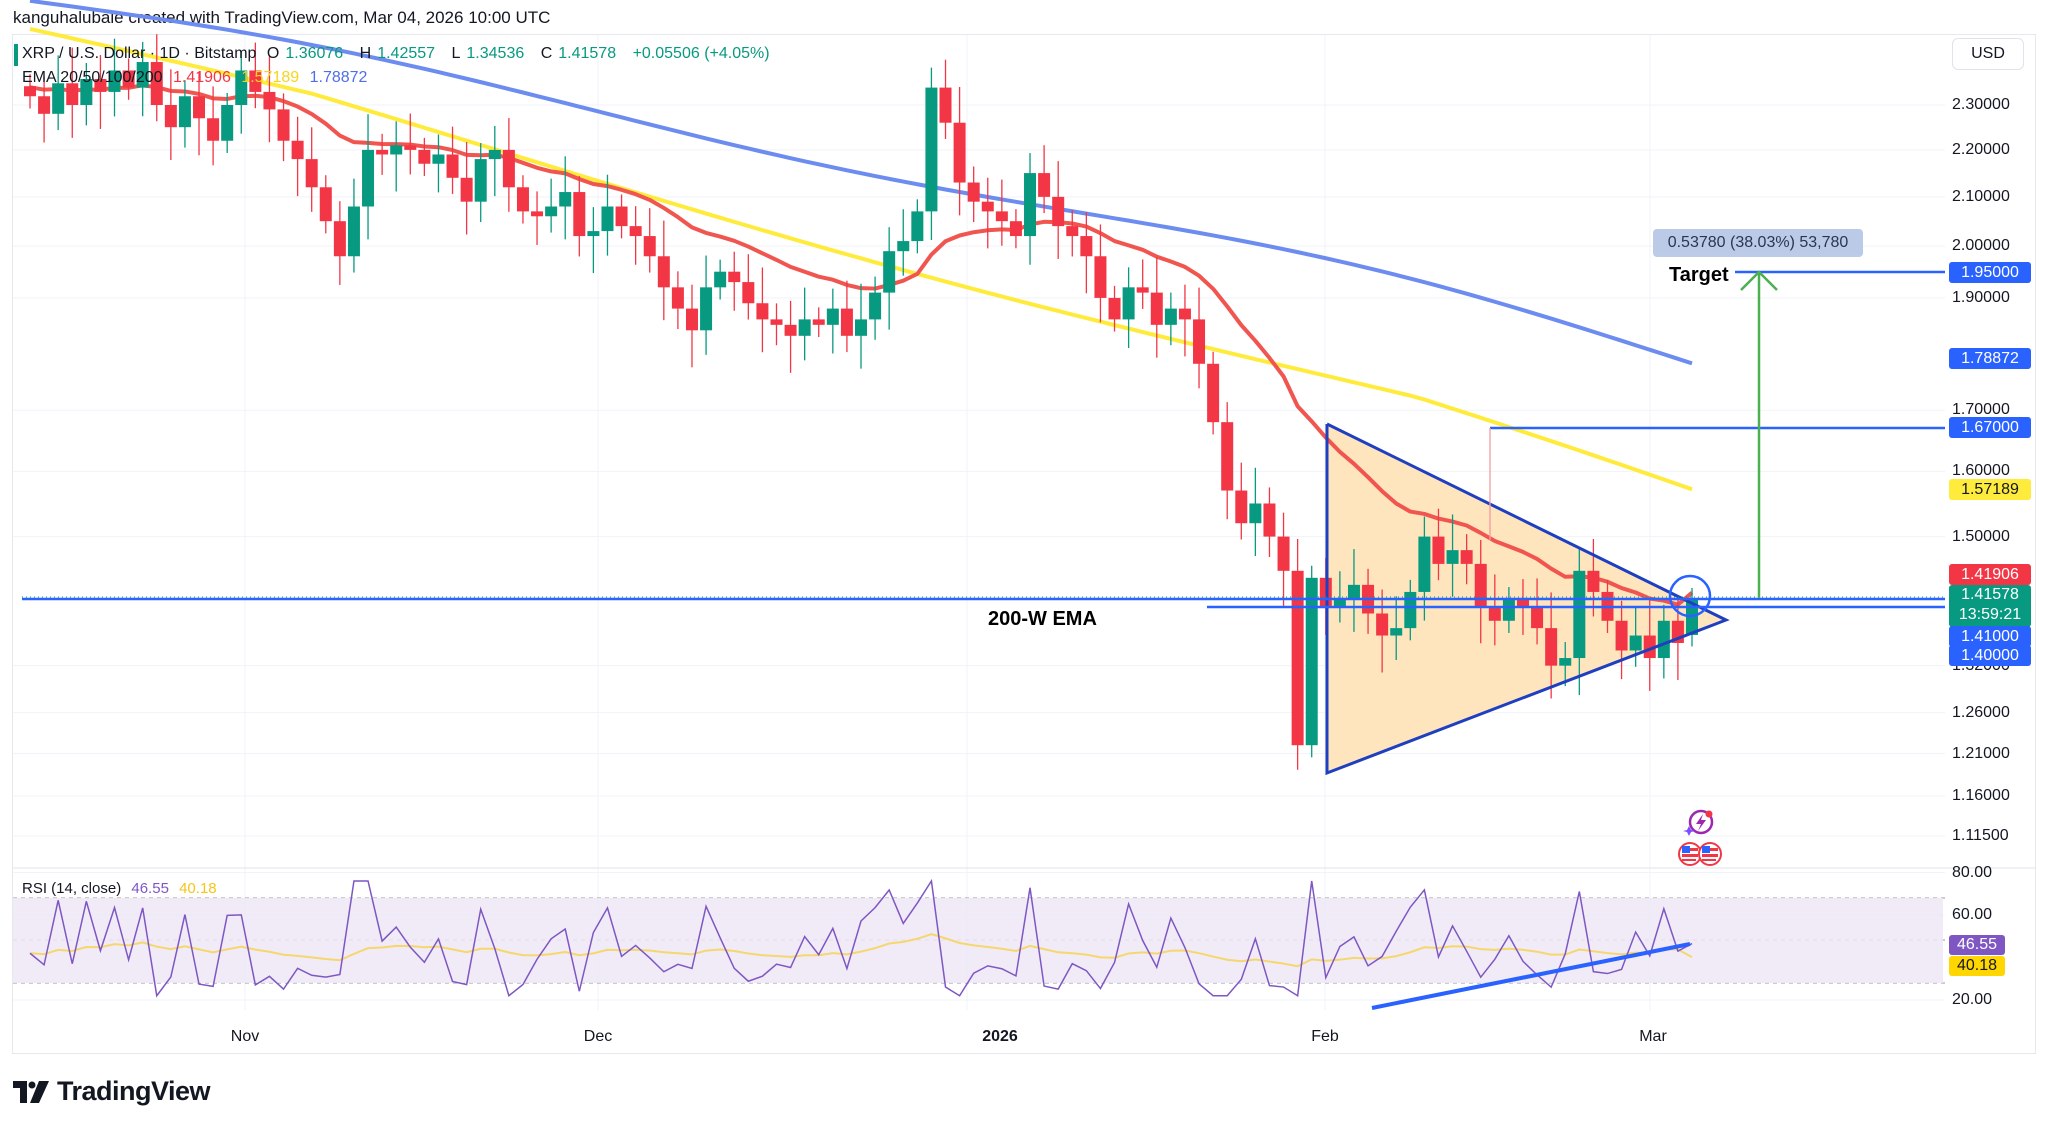  I want to click on low-value: 1.34536, so click(495, 53).